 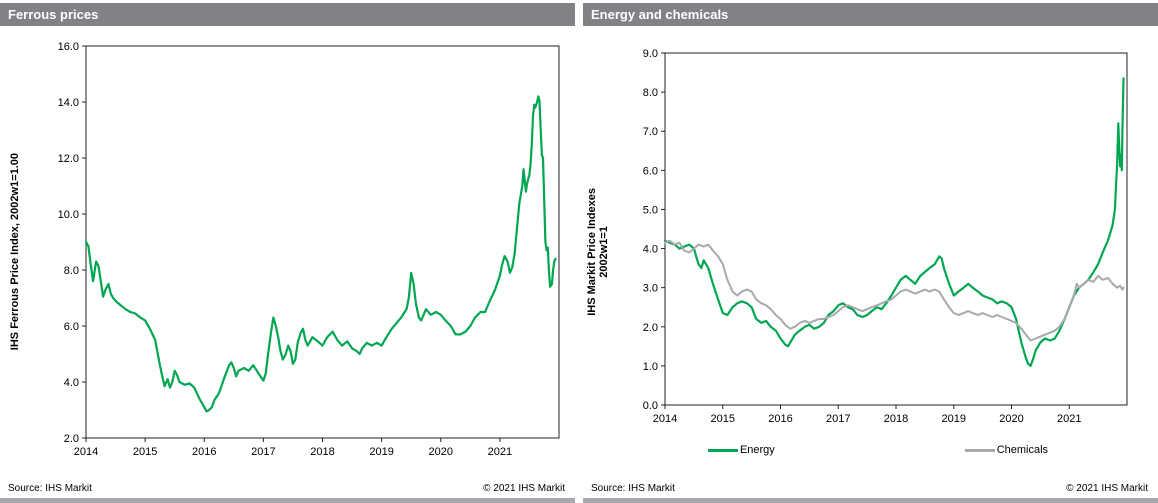 I want to click on legend-item-energy: Energy, so click(x=741, y=450).